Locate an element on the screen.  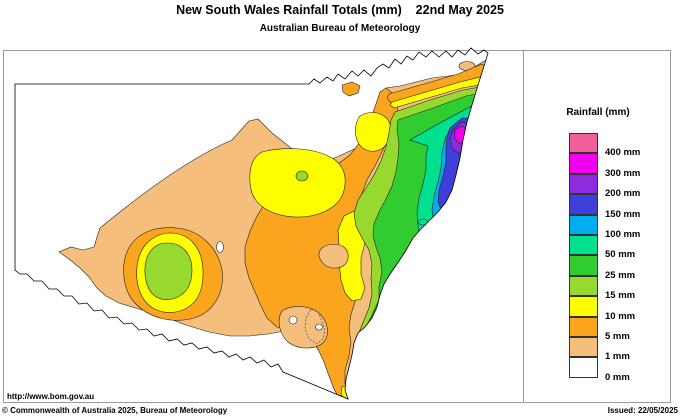
lake-small is located at coordinates (293, 320).